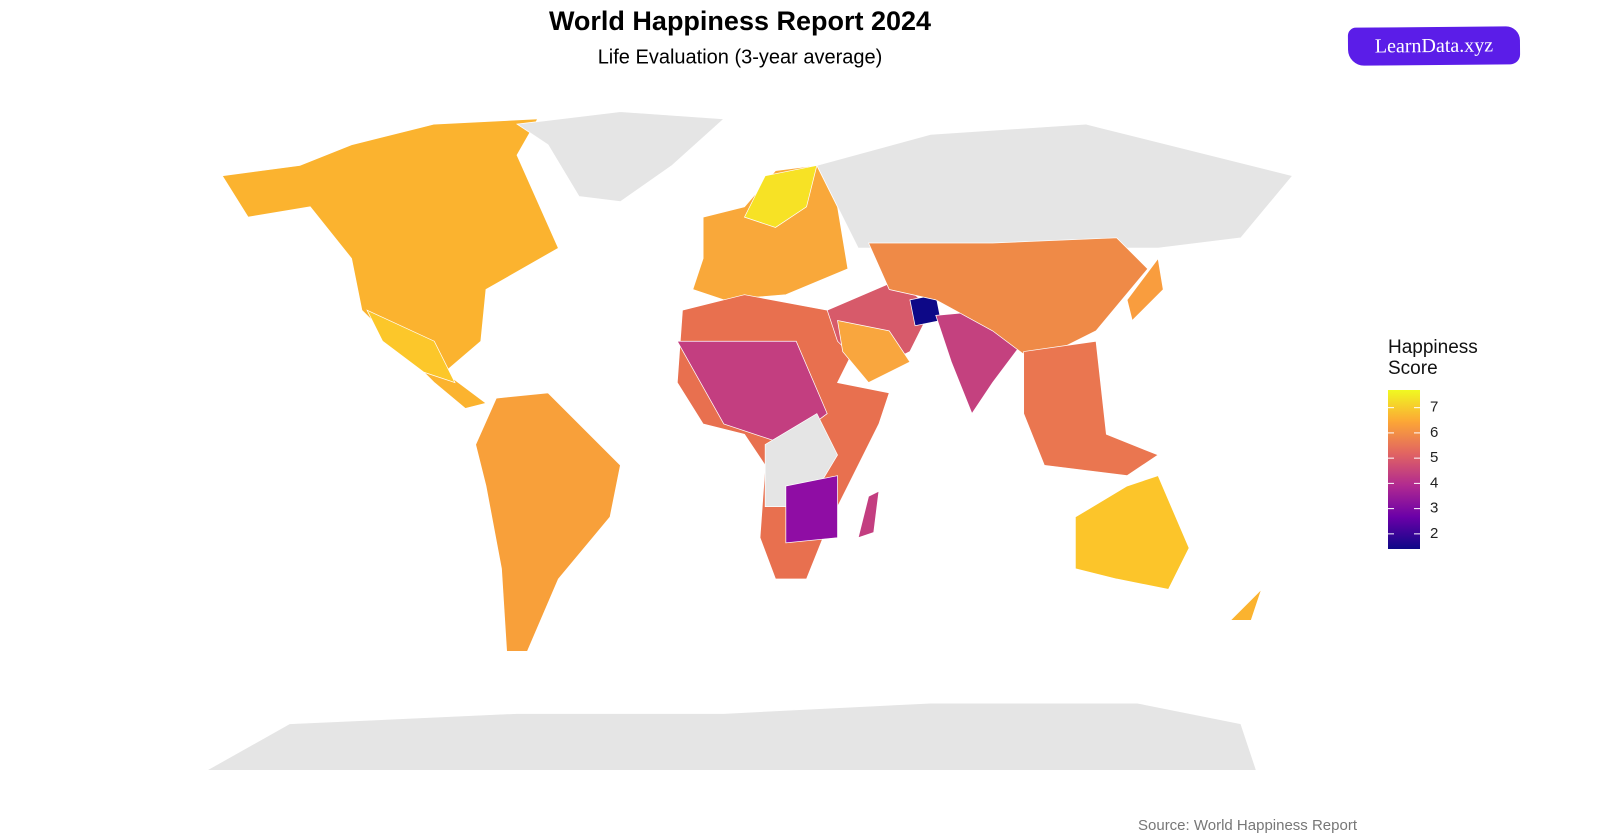  What do you see at coordinates (1091, 408) in the screenshot?
I see `southeast-asia` at bounding box center [1091, 408].